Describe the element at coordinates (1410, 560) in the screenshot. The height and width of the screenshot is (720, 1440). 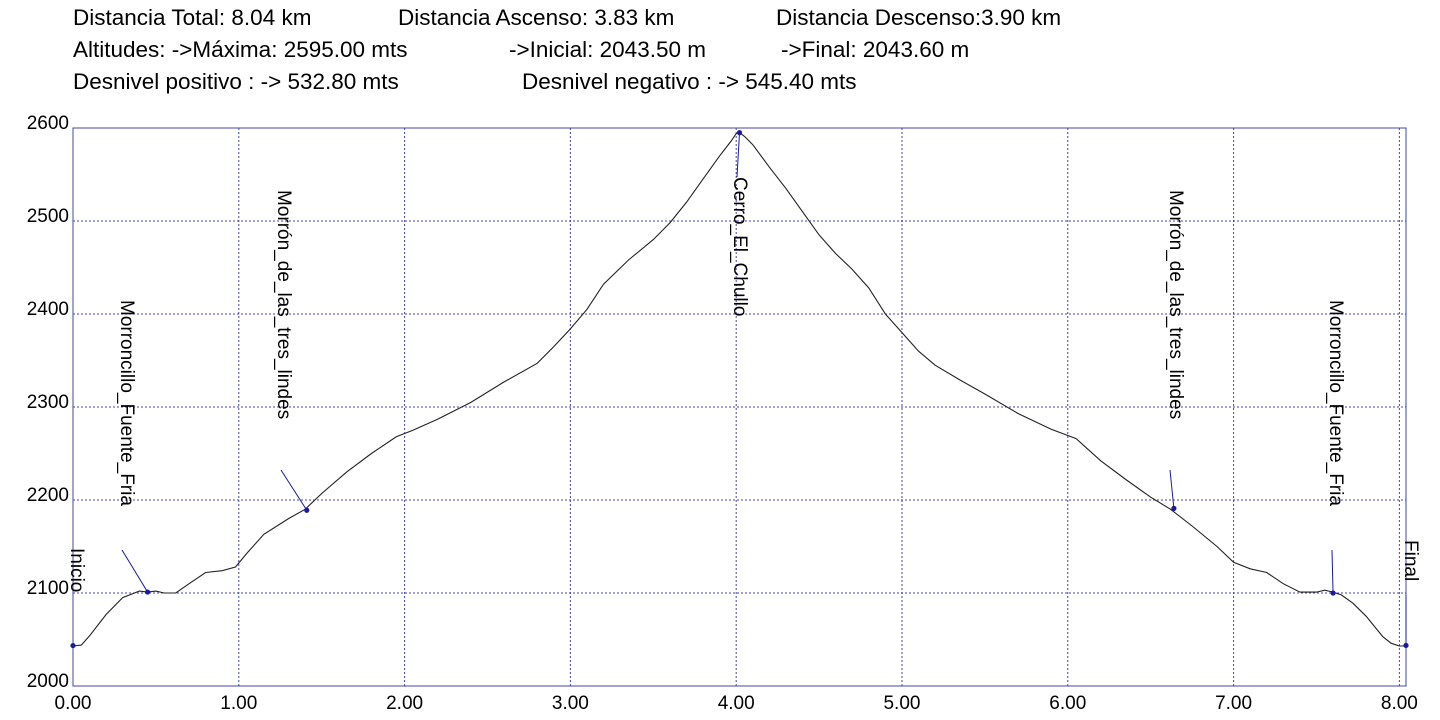
I see `waypoint-label: Final` at that location.